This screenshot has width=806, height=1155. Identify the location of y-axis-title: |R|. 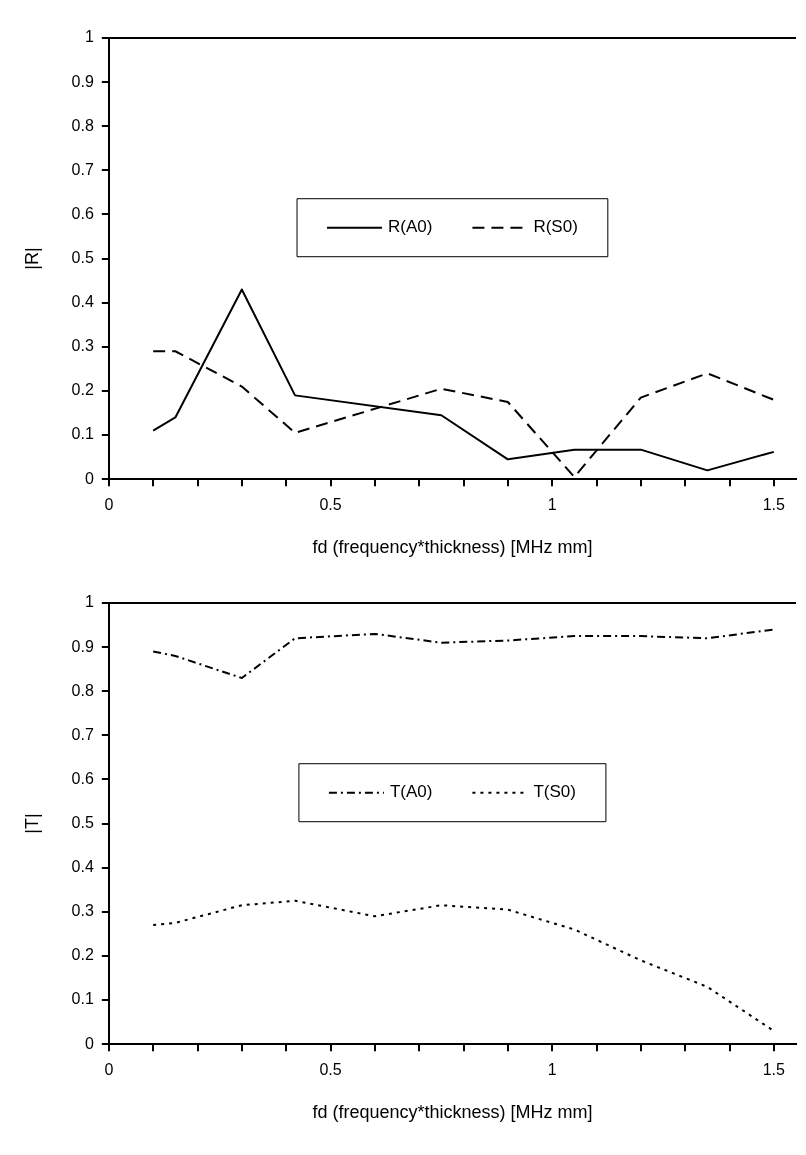
(31, 258).